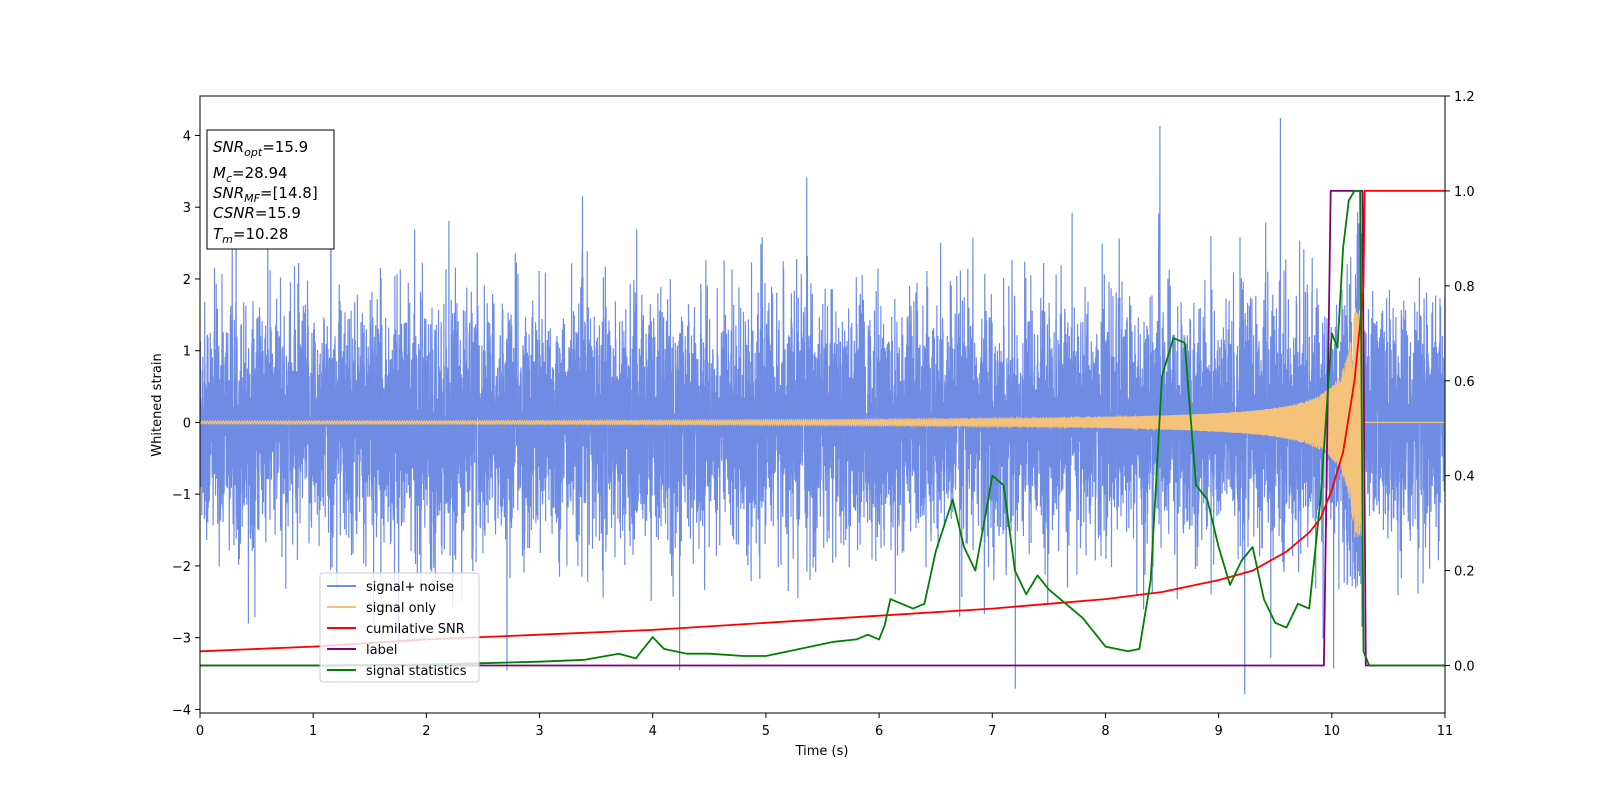 The height and width of the screenshot is (800, 1600). Describe the element at coordinates (257, 213) in the screenshot. I see `annotation-line: CSNR=15.9` at that location.